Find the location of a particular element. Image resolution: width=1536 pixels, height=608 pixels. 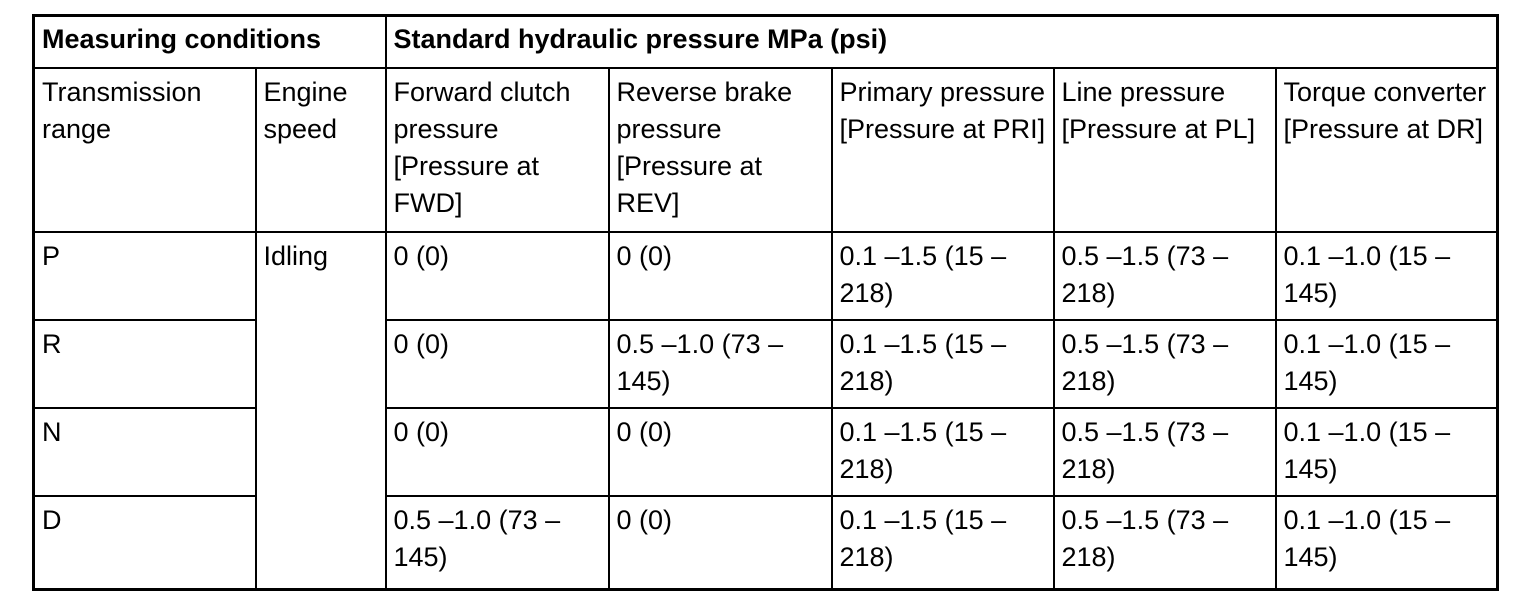

header-measuring-conditions: Measuring conditions is located at coordinates (209, 41).